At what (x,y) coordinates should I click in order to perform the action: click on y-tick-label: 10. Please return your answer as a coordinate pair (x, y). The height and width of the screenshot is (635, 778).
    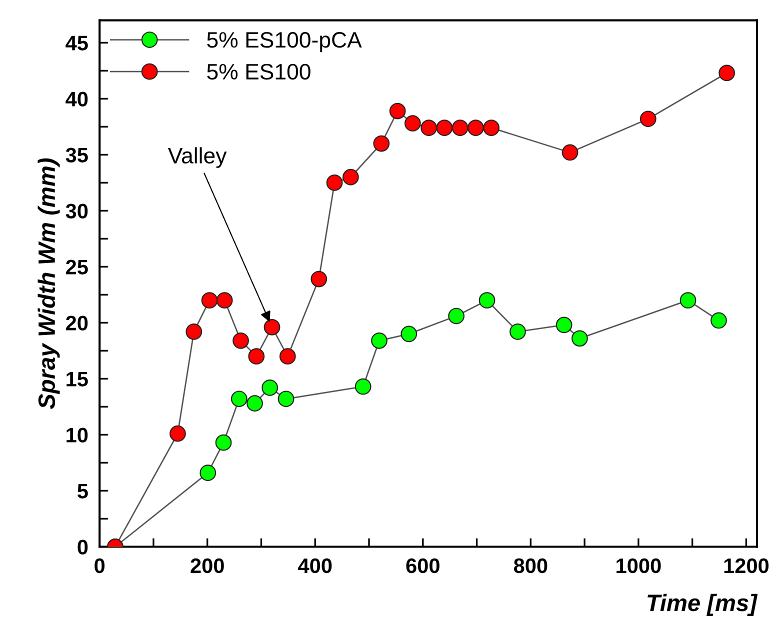
    Looking at the image, I should click on (77, 435).